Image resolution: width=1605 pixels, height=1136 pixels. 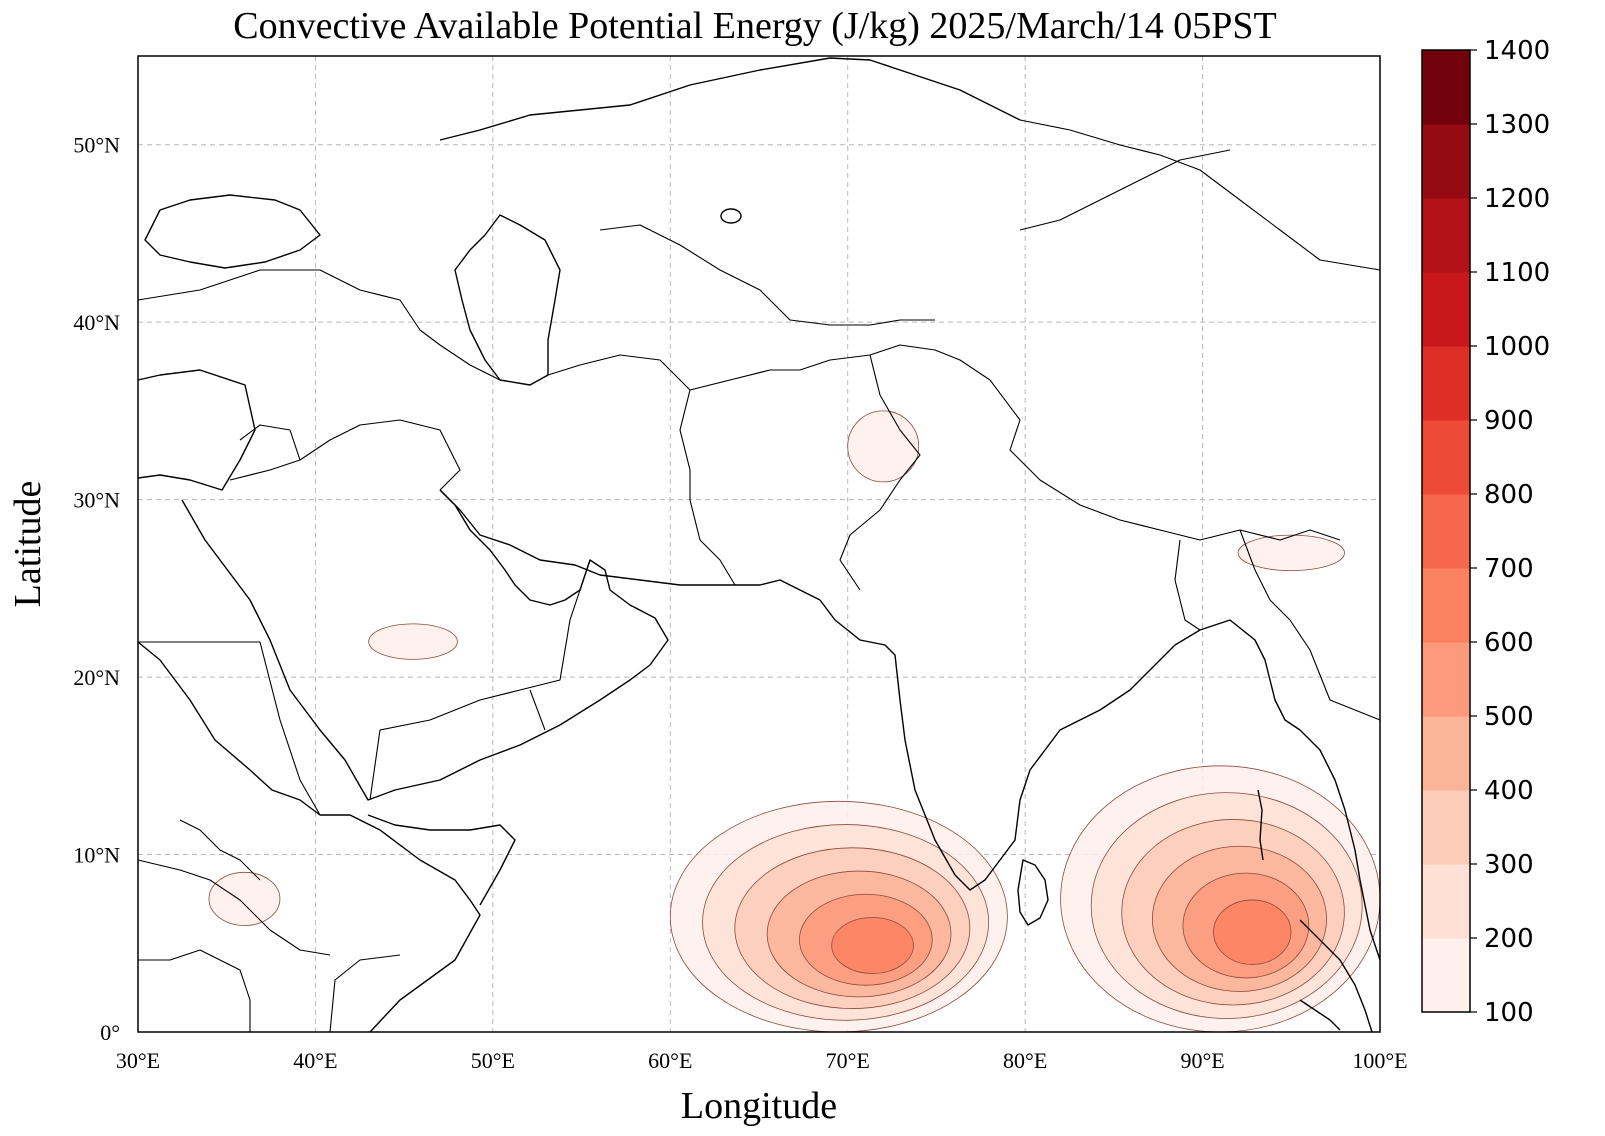 I want to click on india-coast, so click(x=1060, y=745).